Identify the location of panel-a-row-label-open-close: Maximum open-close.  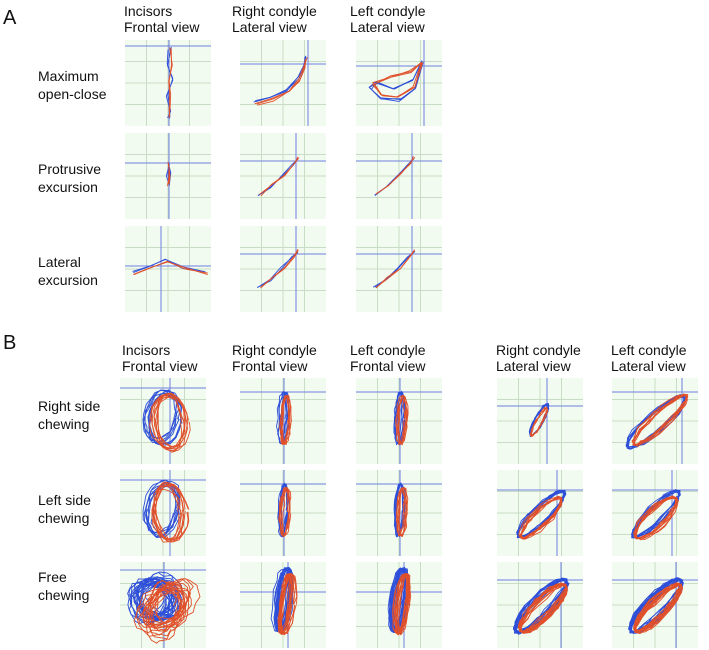
(72, 85).